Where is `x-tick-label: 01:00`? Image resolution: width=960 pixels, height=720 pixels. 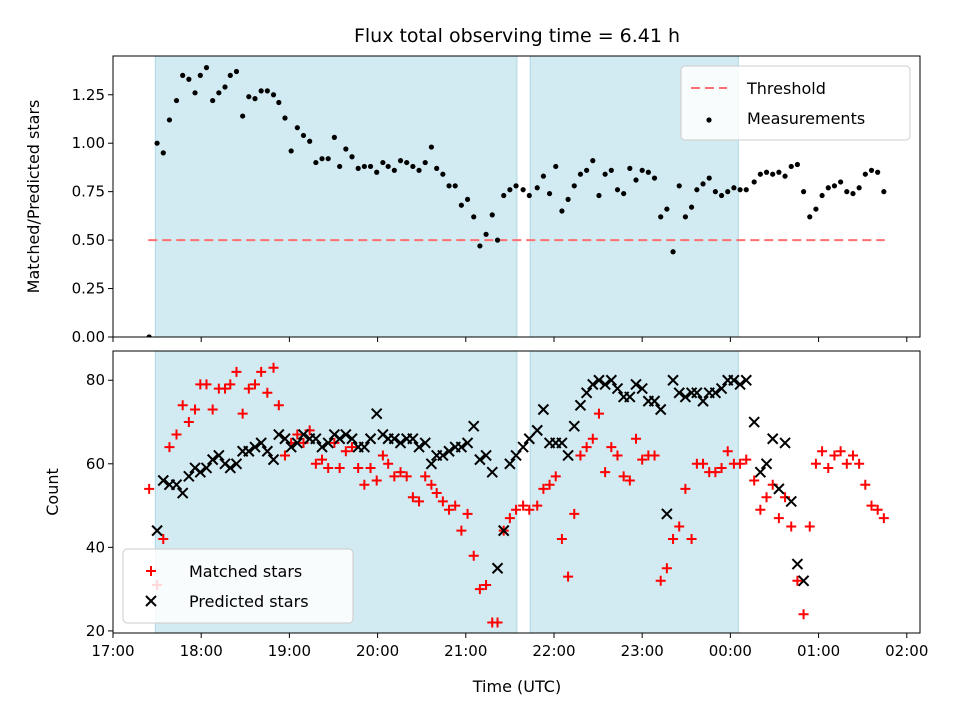
x-tick-label: 01:00 is located at coordinates (818, 651).